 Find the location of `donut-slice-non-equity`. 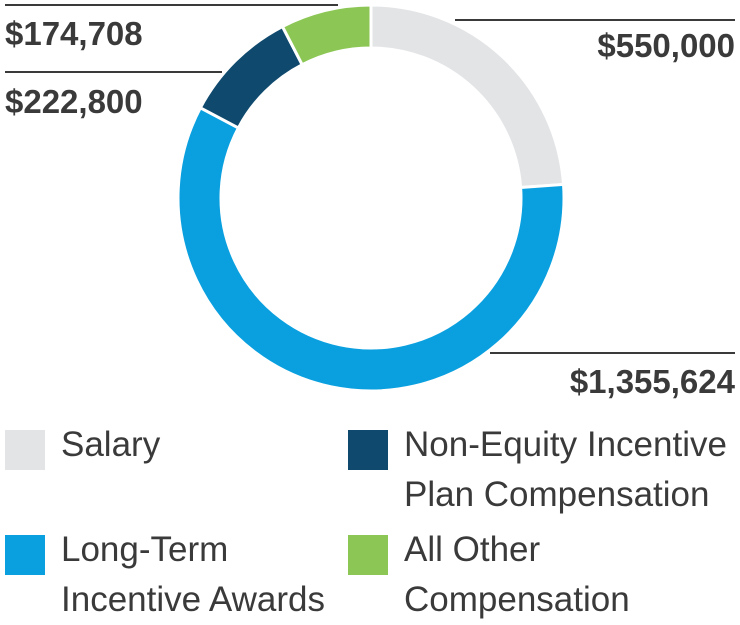

donut-slice-non-equity is located at coordinates (251, 77).